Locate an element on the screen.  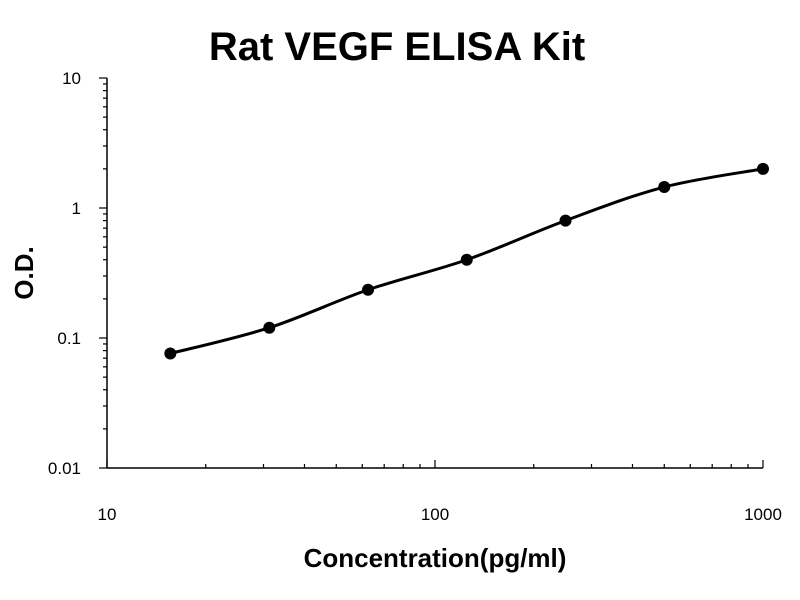
y-tick-label: 1 is located at coordinates (76, 208).